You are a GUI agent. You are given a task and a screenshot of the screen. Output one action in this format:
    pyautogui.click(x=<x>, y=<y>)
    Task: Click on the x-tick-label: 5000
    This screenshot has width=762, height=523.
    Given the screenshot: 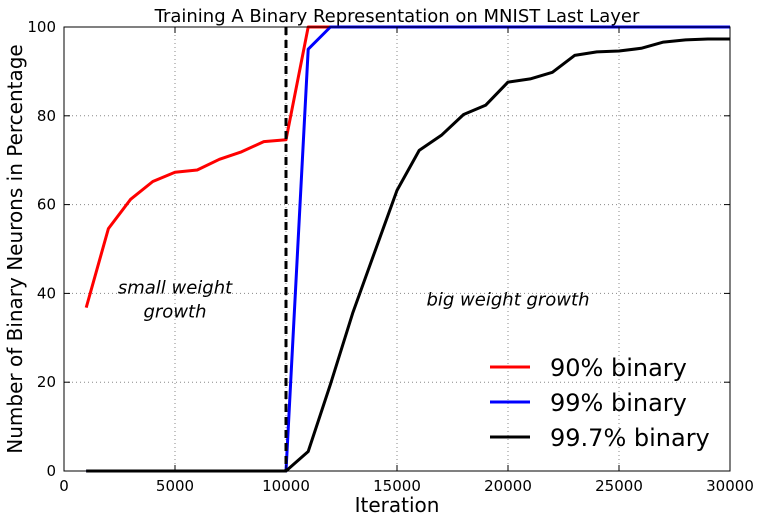 What is the action you would take?
    pyautogui.click(x=175, y=486)
    